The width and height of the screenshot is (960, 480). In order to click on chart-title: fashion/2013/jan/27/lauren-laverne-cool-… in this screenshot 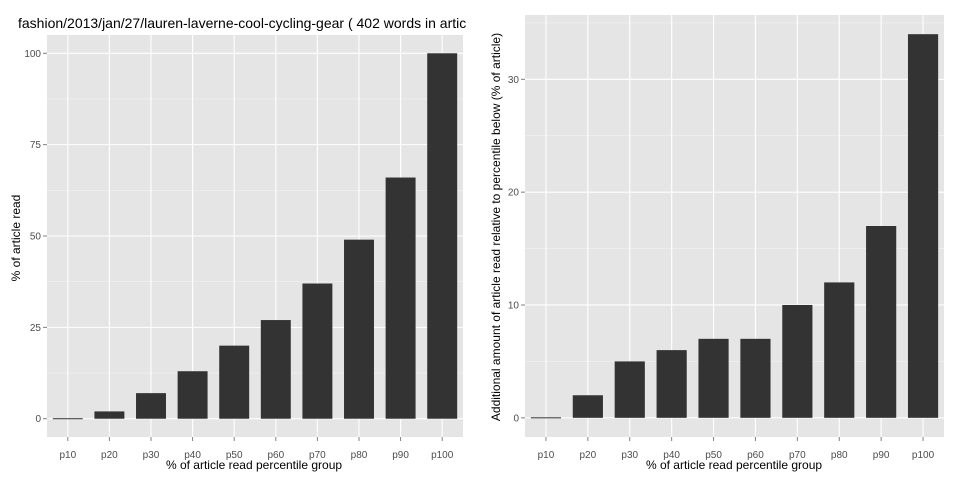, I will do `click(242, 23)`.